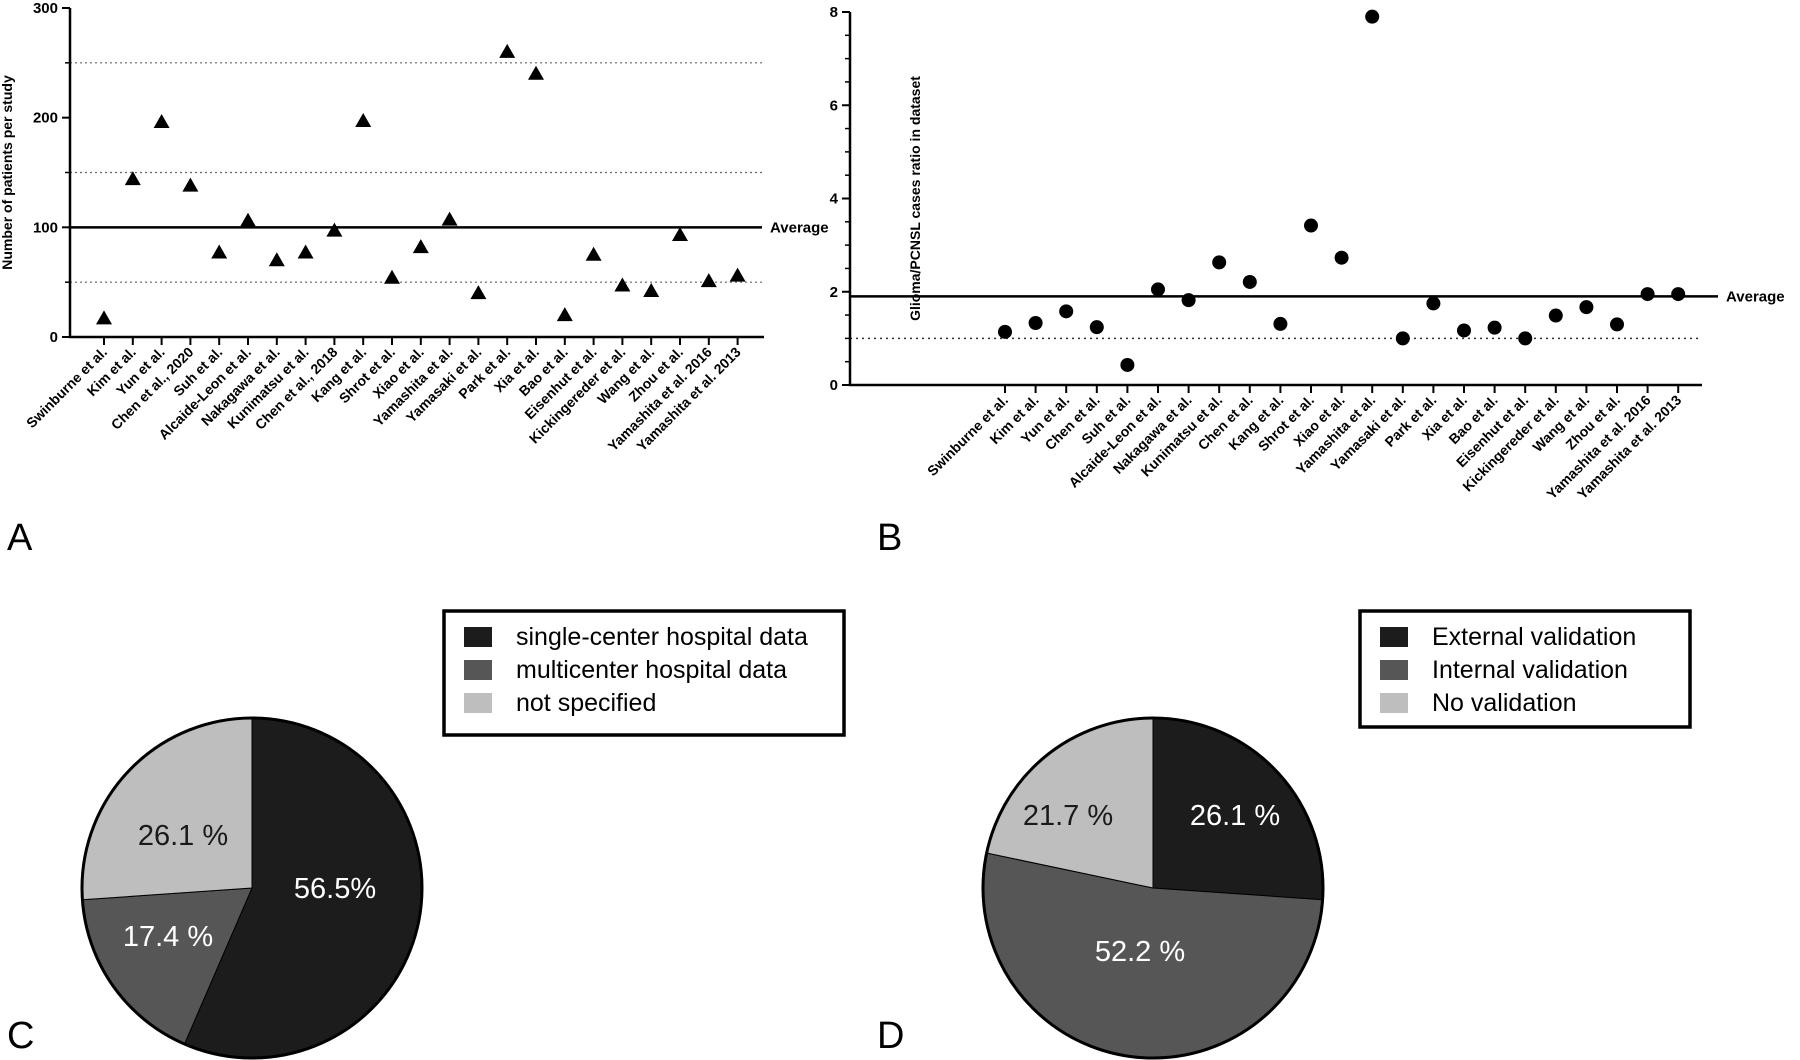 The image size is (1800, 1060). Describe the element at coordinates (834, 292) in the screenshot. I see `y-tick-label: 2` at that location.